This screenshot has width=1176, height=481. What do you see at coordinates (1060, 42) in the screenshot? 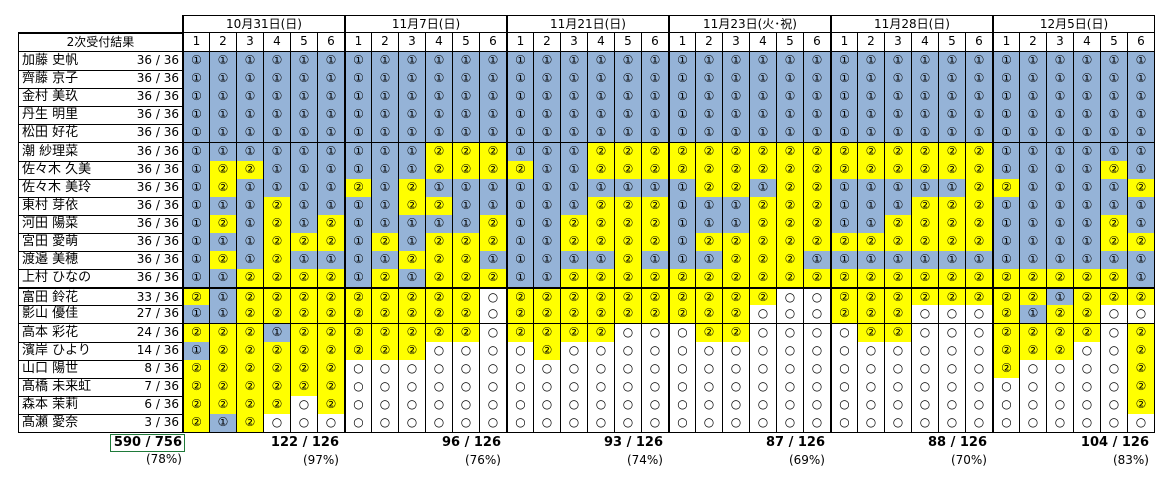
I see `slot-header: 3` at bounding box center [1060, 42].